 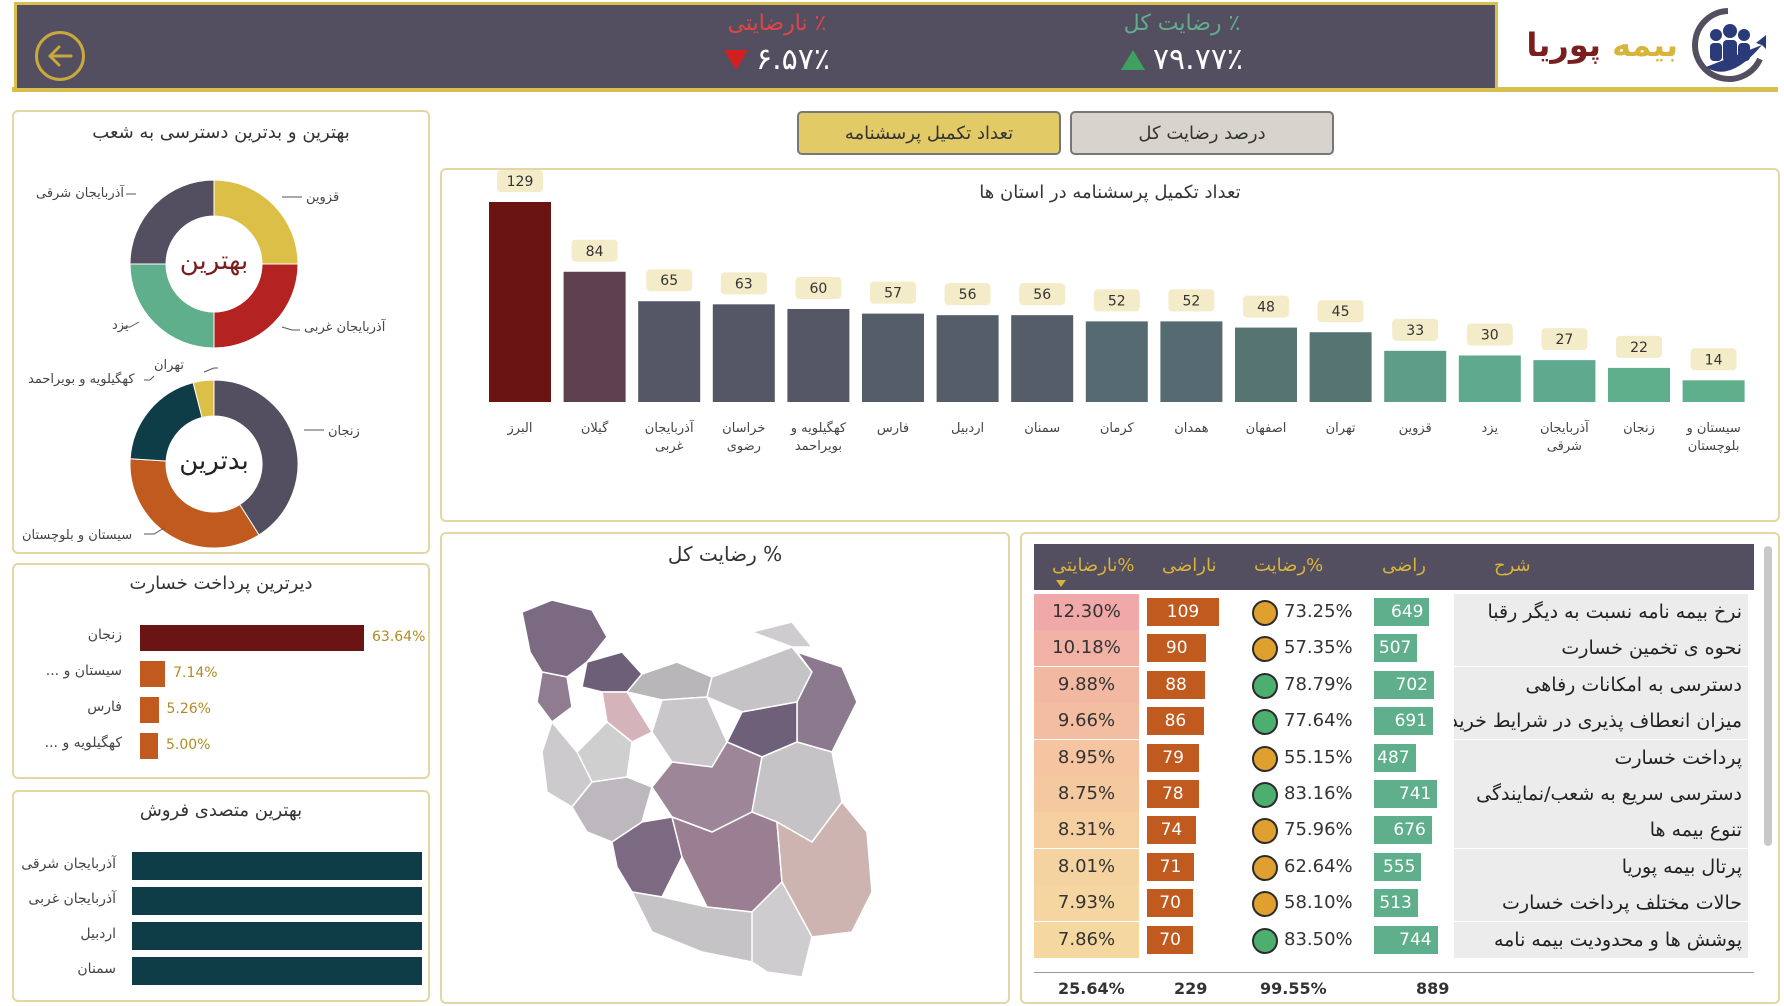 I want to click on logo: بیمه پوریا, so click(x=1640, y=45).